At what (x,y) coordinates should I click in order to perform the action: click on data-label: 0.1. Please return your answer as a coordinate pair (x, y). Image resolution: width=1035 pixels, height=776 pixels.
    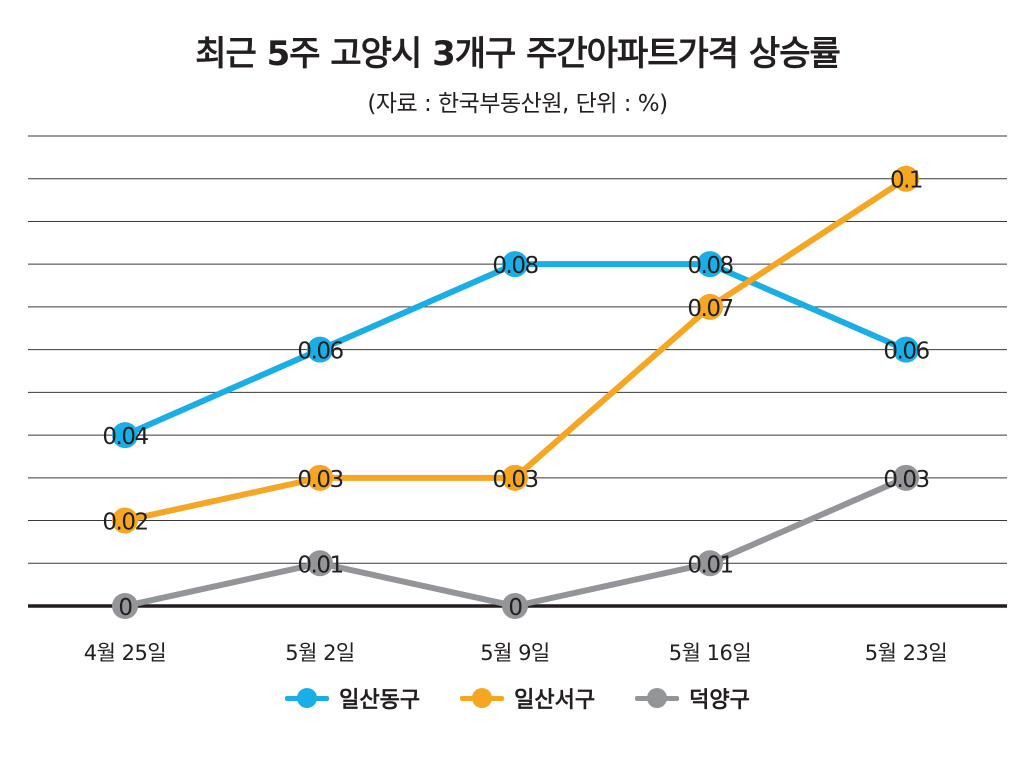
    Looking at the image, I should click on (906, 181).